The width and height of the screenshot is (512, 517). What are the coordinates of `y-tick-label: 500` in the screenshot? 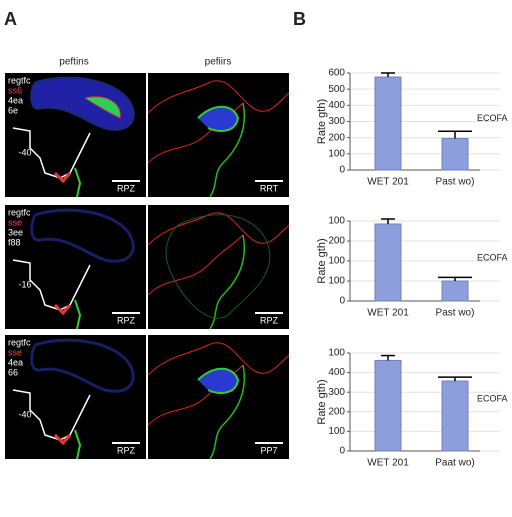 It's located at (336, 89).